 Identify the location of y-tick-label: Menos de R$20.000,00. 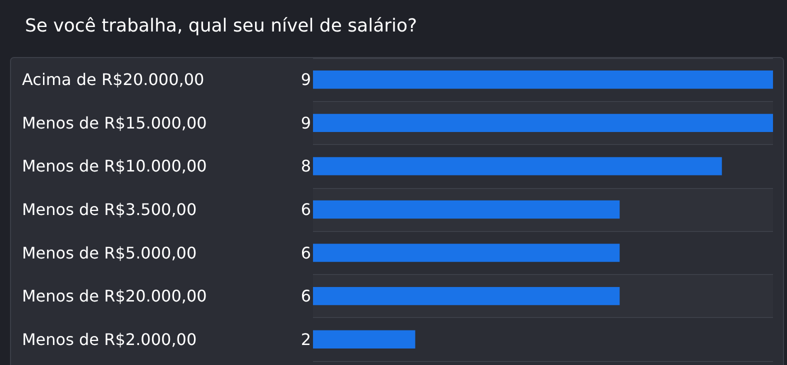
(114, 296).